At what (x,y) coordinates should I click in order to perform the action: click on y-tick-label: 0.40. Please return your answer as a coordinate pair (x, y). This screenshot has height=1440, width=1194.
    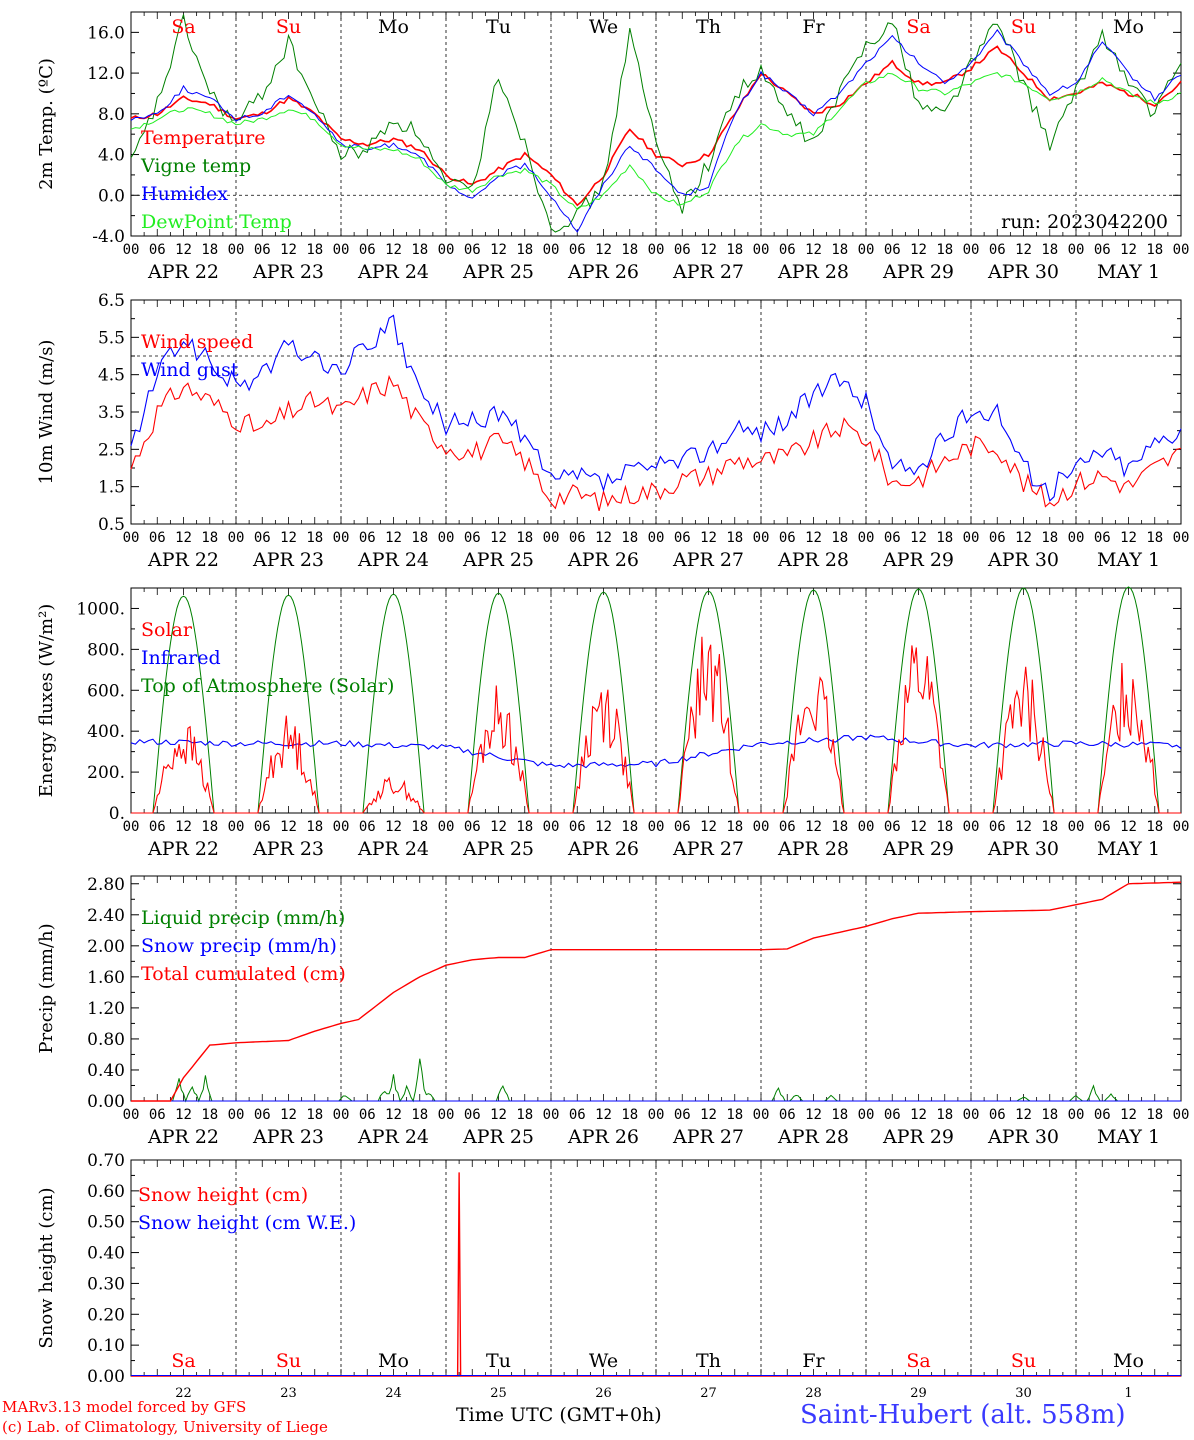
    Looking at the image, I should click on (106, 1254).